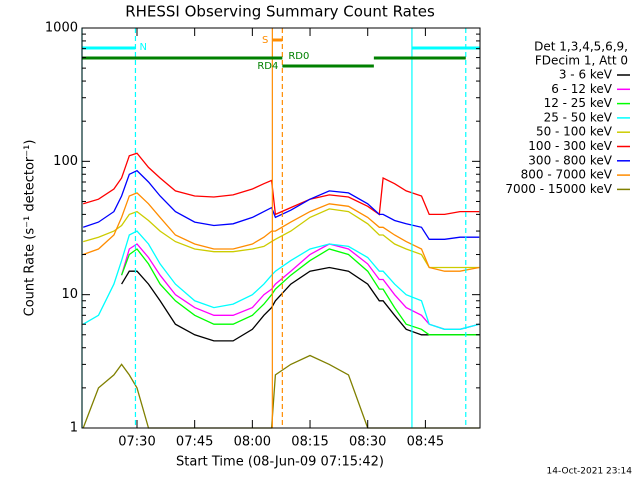  I want to click on legend-label: 300 - 800 keV, so click(570, 160).